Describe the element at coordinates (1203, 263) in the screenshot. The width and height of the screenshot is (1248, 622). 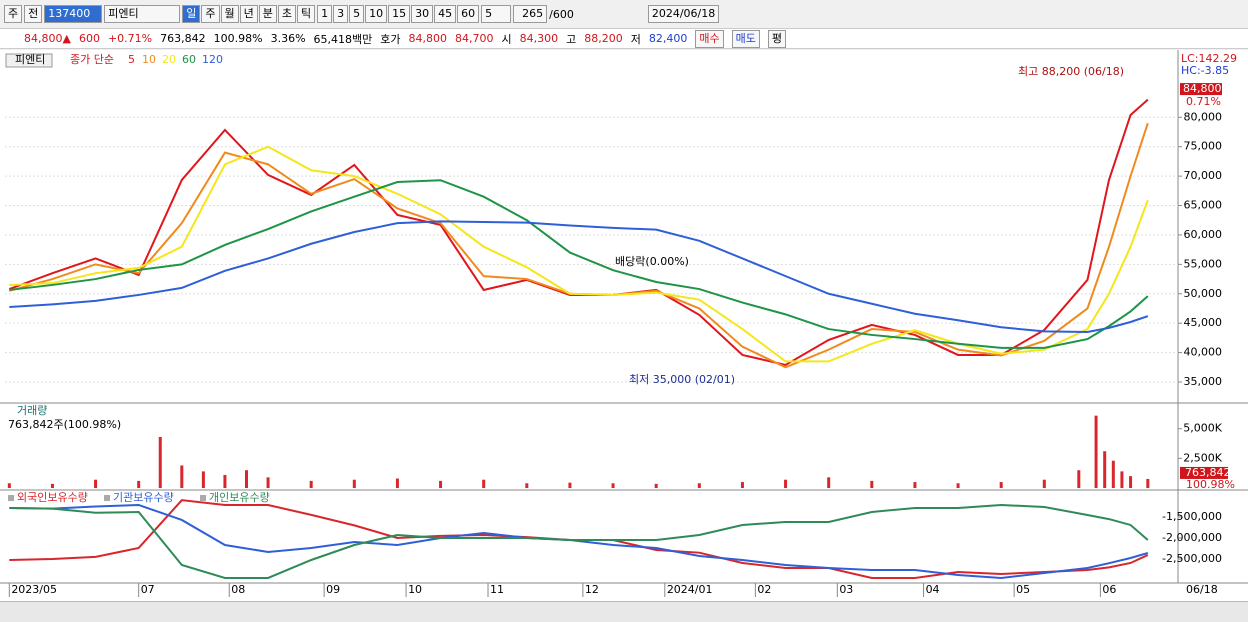
I see `y-tick-label: 55,000` at that location.